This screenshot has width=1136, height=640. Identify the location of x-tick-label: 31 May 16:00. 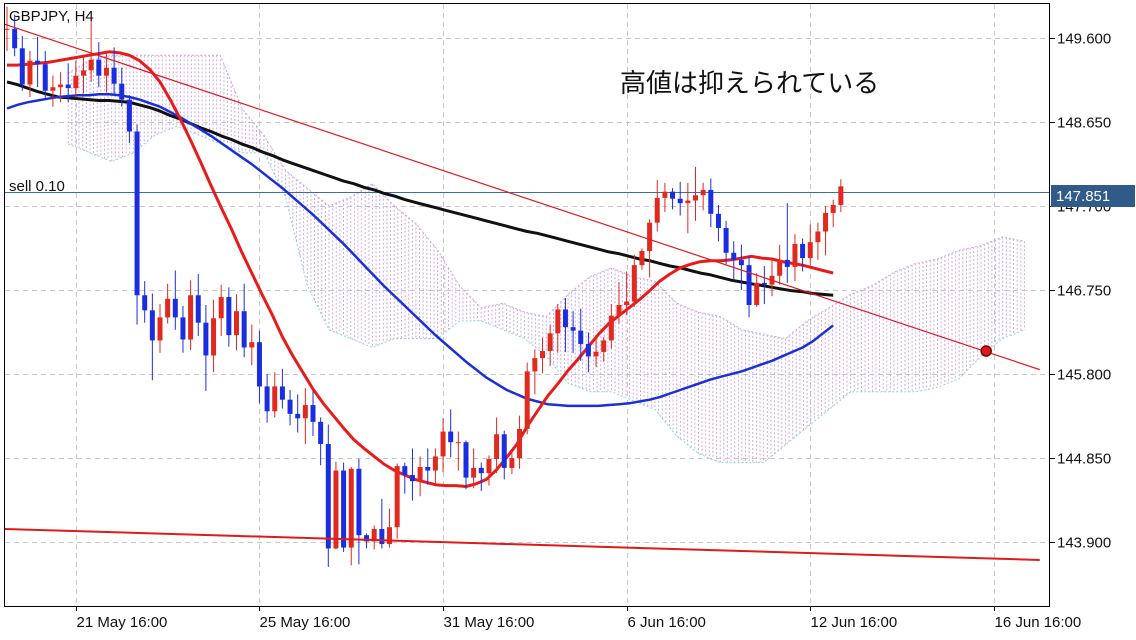
(489, 622).